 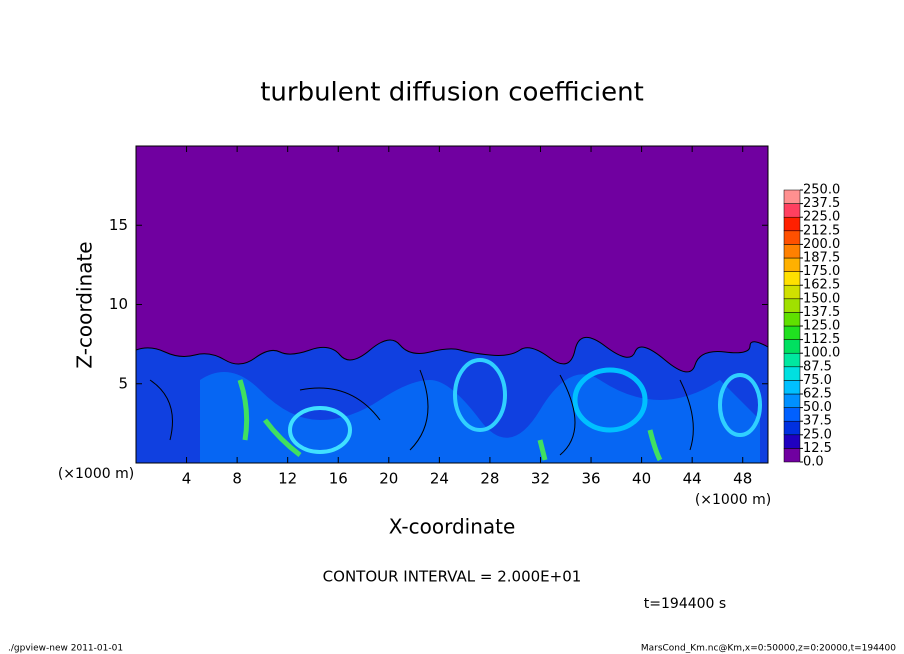 What do you see at coordinates (821, 271) in the screenshot?
I see `colorbar-label: 175.0` at bounding box center [821, 271].